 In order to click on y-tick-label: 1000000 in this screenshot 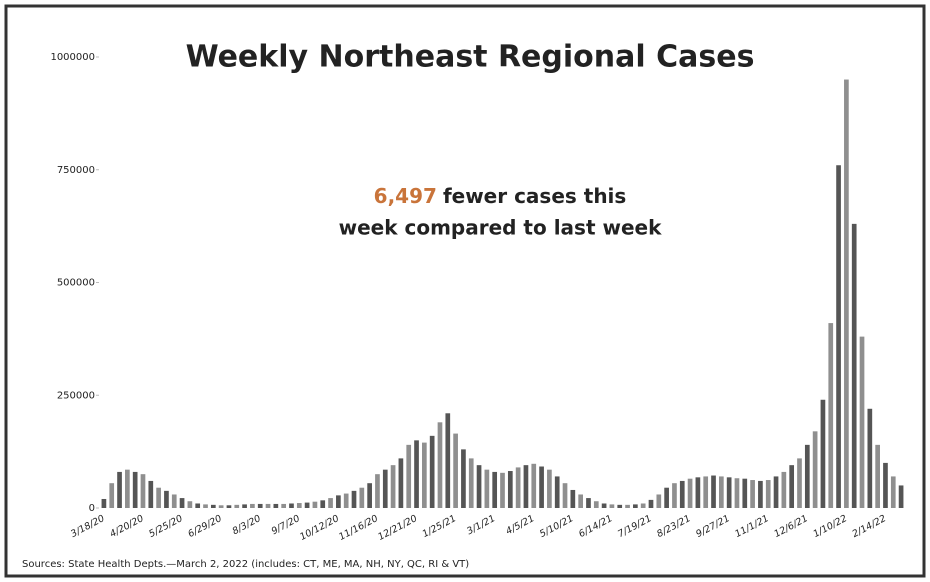, I will do `click(72, 57)`.